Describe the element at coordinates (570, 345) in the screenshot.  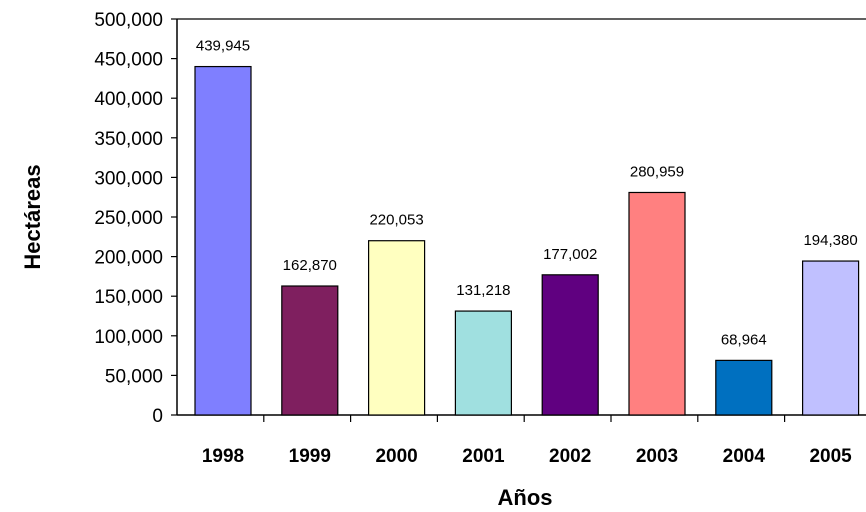
I see `bar-2002` at that location.